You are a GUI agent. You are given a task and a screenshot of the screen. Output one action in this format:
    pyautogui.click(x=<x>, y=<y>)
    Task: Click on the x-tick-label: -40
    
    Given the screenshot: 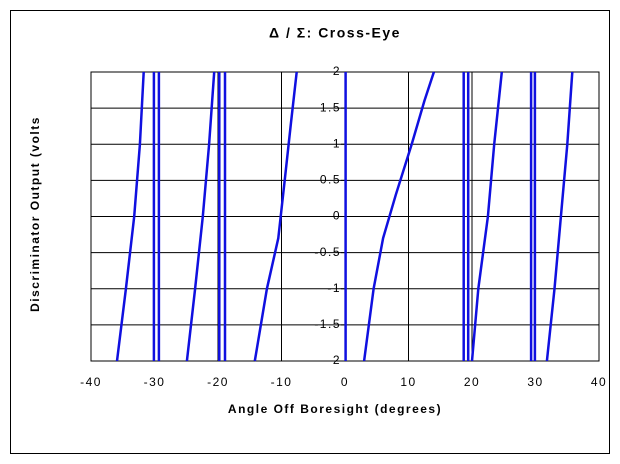 What is the action you would take?
    pyautogui.click(x=91, y=382)
    